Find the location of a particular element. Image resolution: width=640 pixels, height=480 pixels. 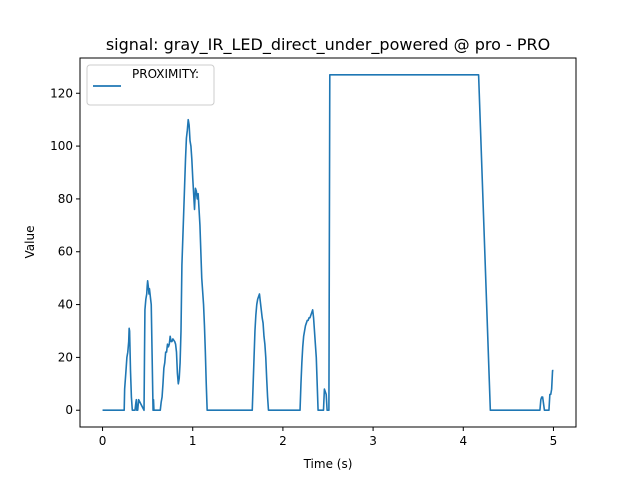

y-tick-label: 40 is located at coordinates (65, 305).